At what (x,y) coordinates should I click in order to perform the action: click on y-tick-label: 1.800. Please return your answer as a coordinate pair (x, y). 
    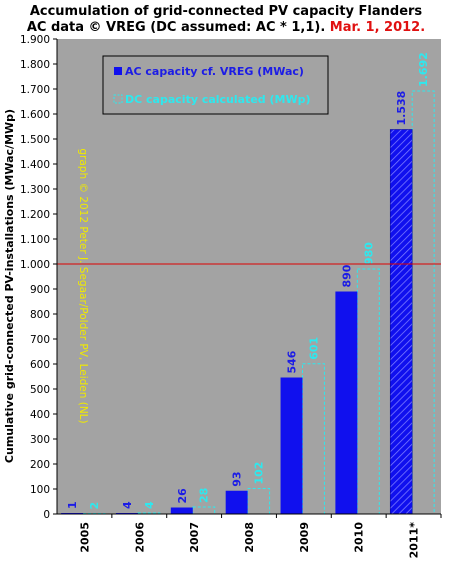
    Looking at the image, I should click on (35, 65).